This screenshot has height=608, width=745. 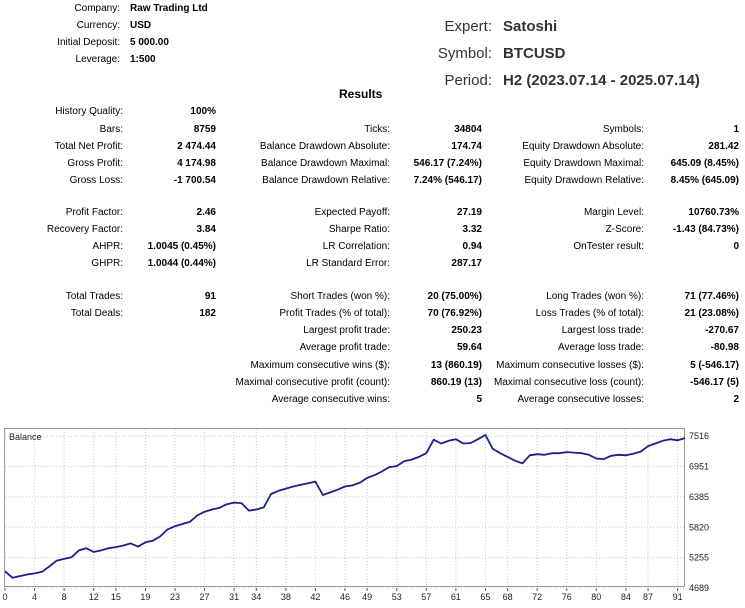 I want to click on average-consecutive-wins-value: 5, so click(x=479, y=399).